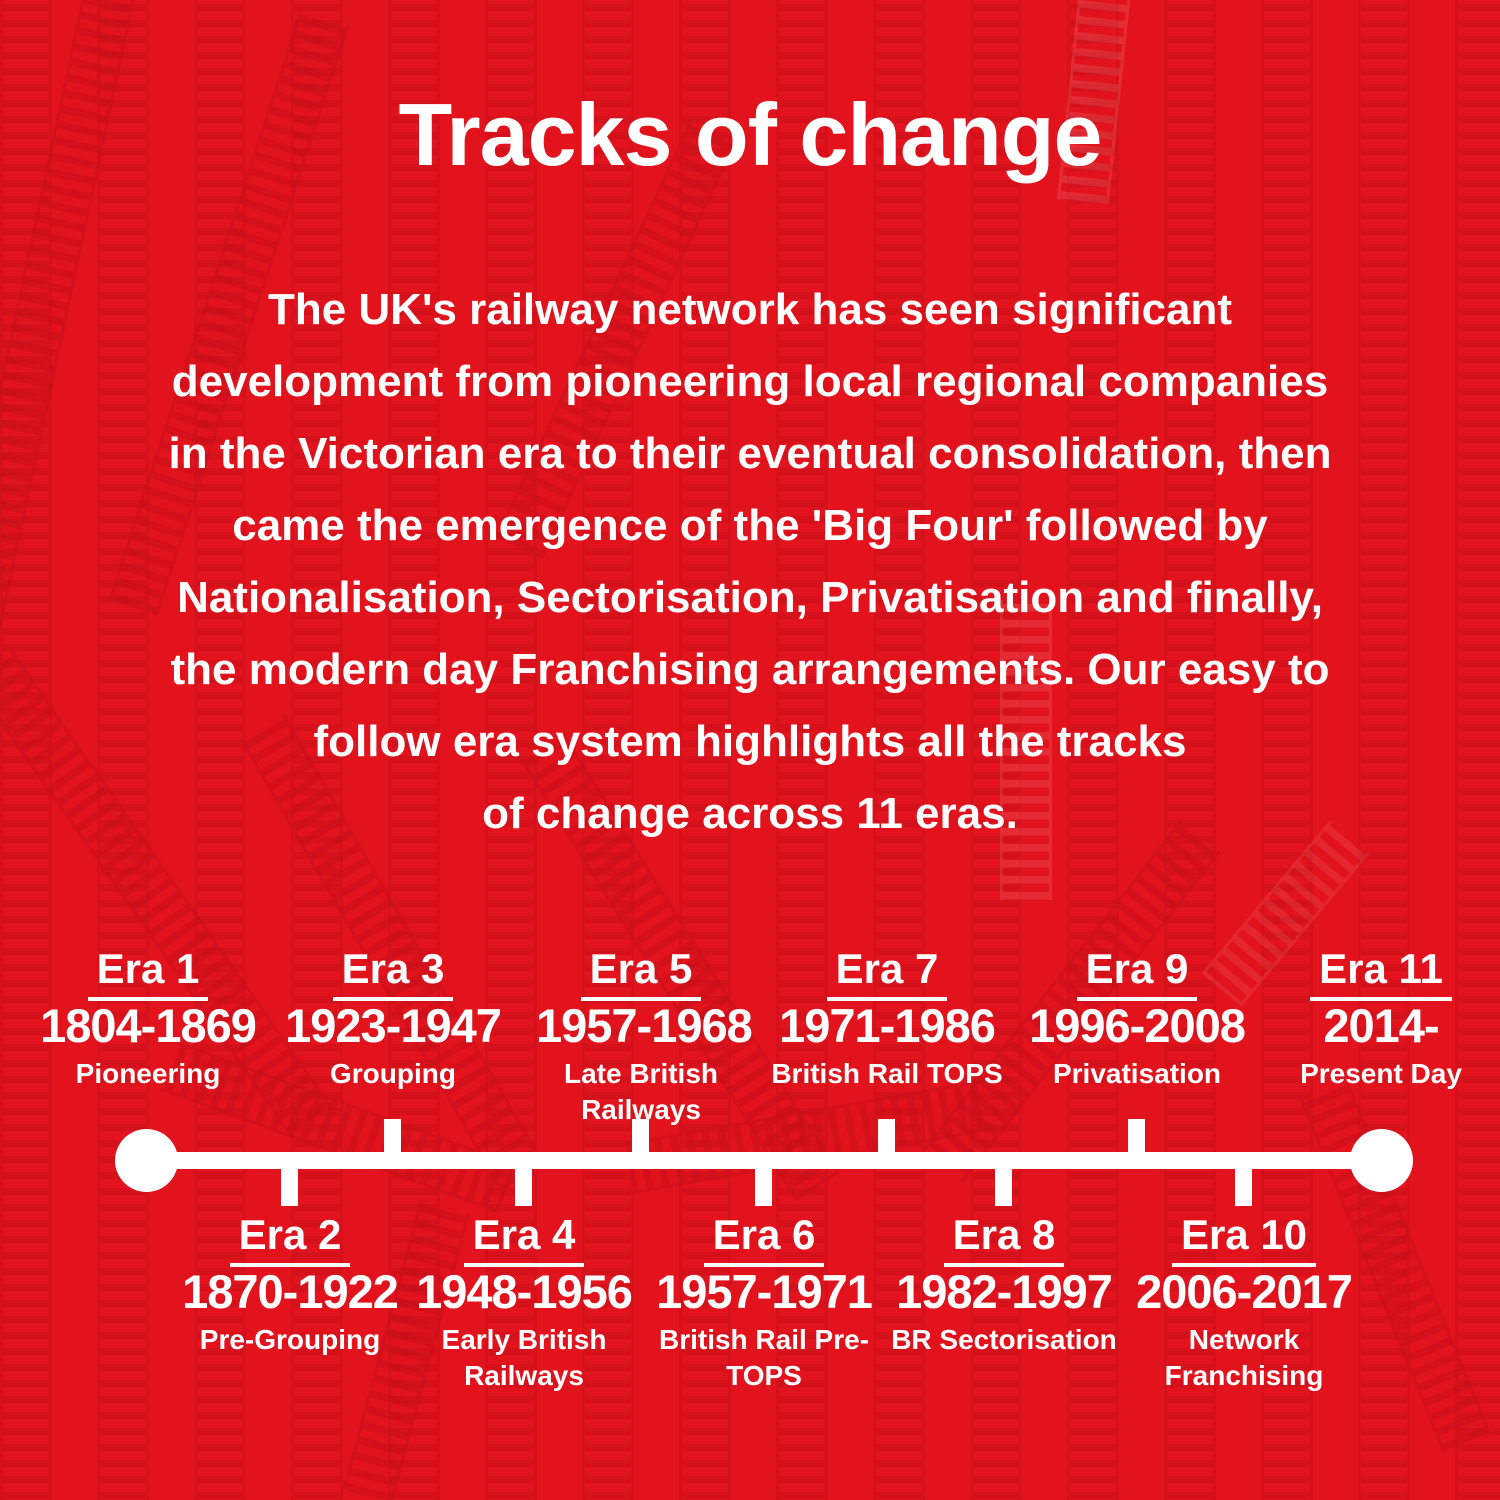  Describe the element at coordinates (393, 973) in the screenshot. I see `era-label: Era 3` at that location.